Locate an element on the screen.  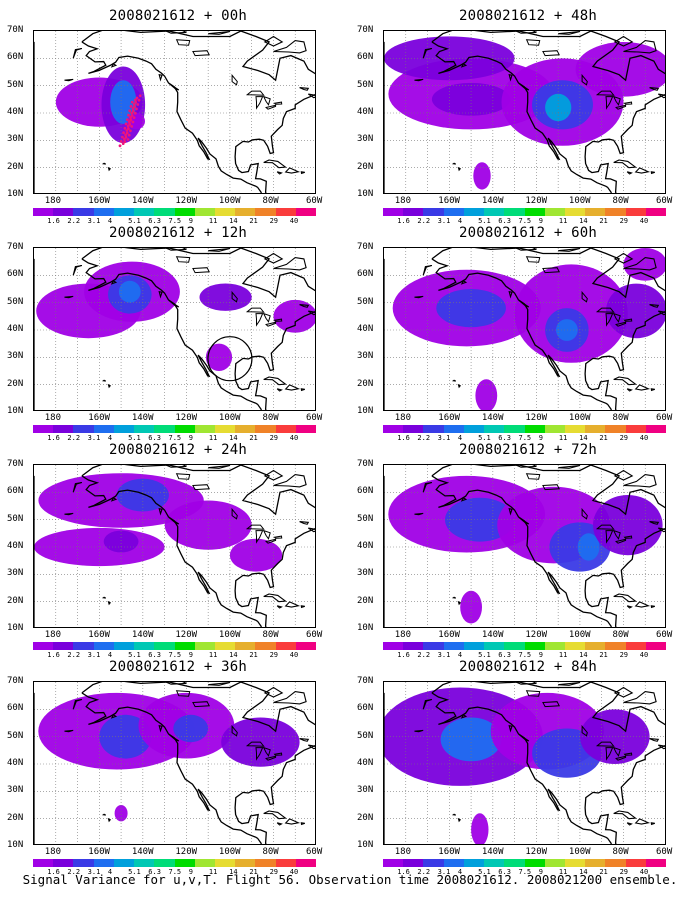
colorbar-label: 3.1 is located at coordinates (444, 221).